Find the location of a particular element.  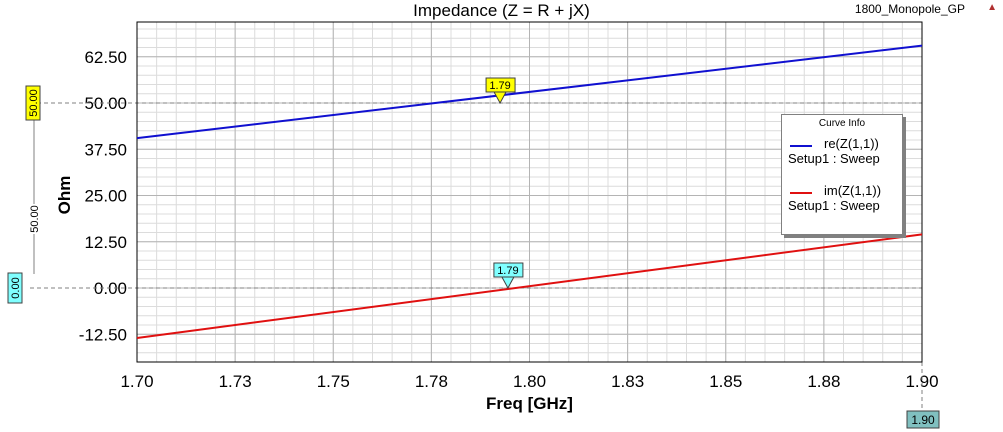

y-marker-bottom-box is located at coordinates (15, 288).